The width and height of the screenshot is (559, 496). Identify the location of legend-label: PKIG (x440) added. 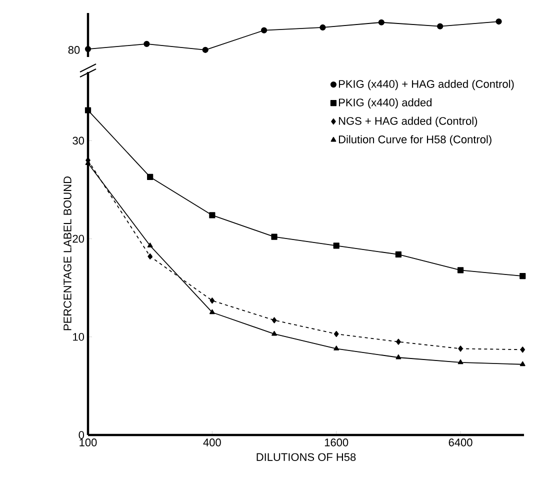
(385, 103).